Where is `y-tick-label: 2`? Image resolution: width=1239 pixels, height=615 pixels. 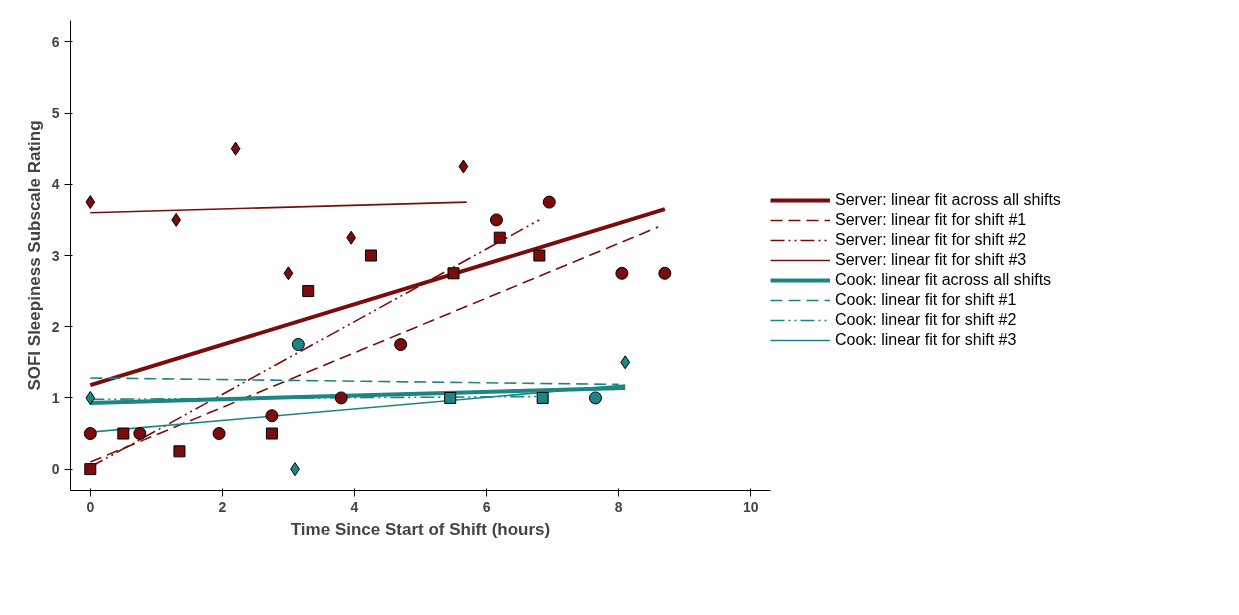
y-tick-label: 2 is located at coordinates (55, 326).